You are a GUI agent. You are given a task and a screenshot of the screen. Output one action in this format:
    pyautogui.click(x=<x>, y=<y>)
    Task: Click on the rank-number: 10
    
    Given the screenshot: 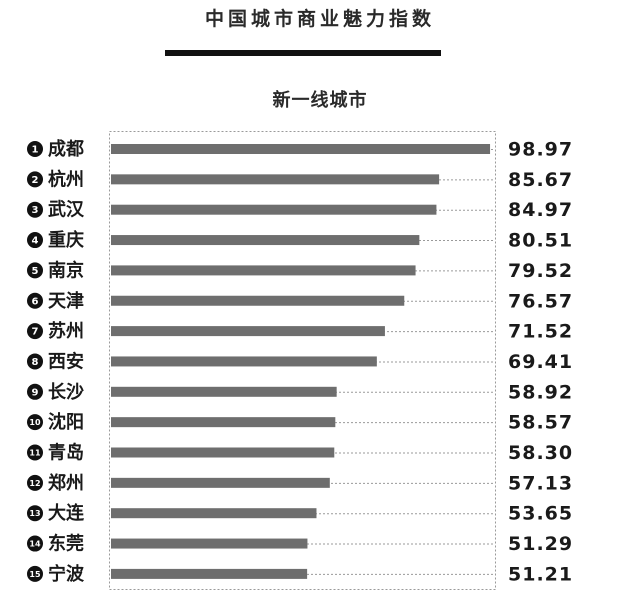 What is the action you would take?
    pyautogui.click(x=35, y=422)
    